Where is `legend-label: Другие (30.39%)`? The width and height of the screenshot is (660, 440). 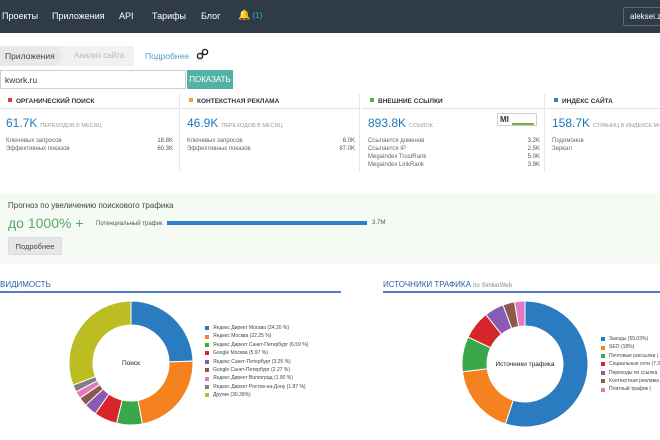 legend-label: Другие (30.39%) is located at coordinates (232, 395).